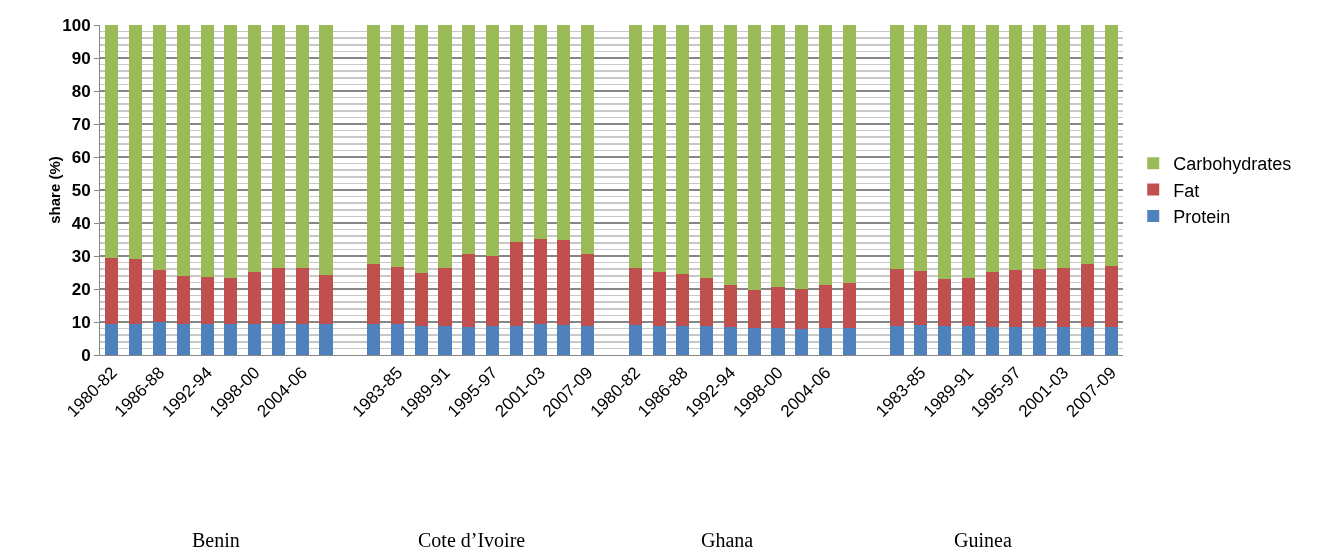 This screenshot has width=1338, height=550. What do you see at coordinates (54, 190) in the screenshot?
I see `y-axis-title: share (%)` at bounding box center [54, 190].